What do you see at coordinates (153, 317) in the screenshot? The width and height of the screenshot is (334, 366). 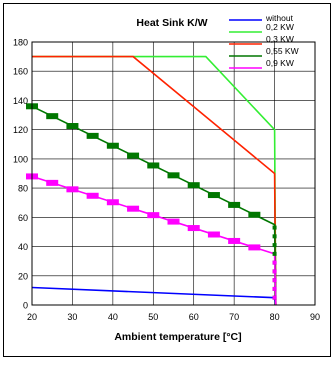 I see `x-tick-label-50: 50` at bounding box center [153, 317].